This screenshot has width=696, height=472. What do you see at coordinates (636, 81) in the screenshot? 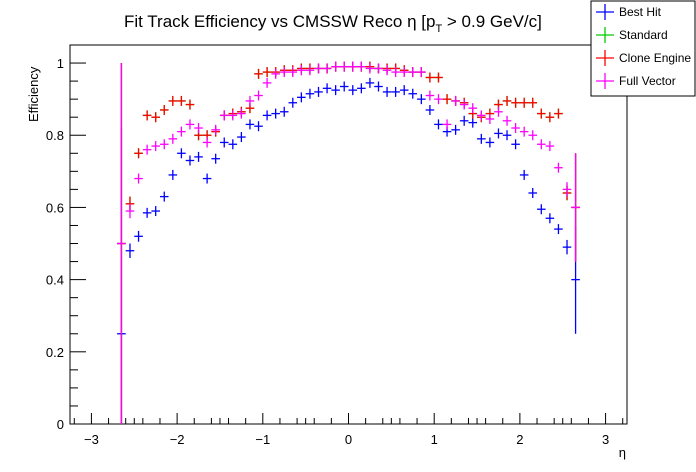
I see `legend-item: Full Vector` at bounding box center [636, 81].